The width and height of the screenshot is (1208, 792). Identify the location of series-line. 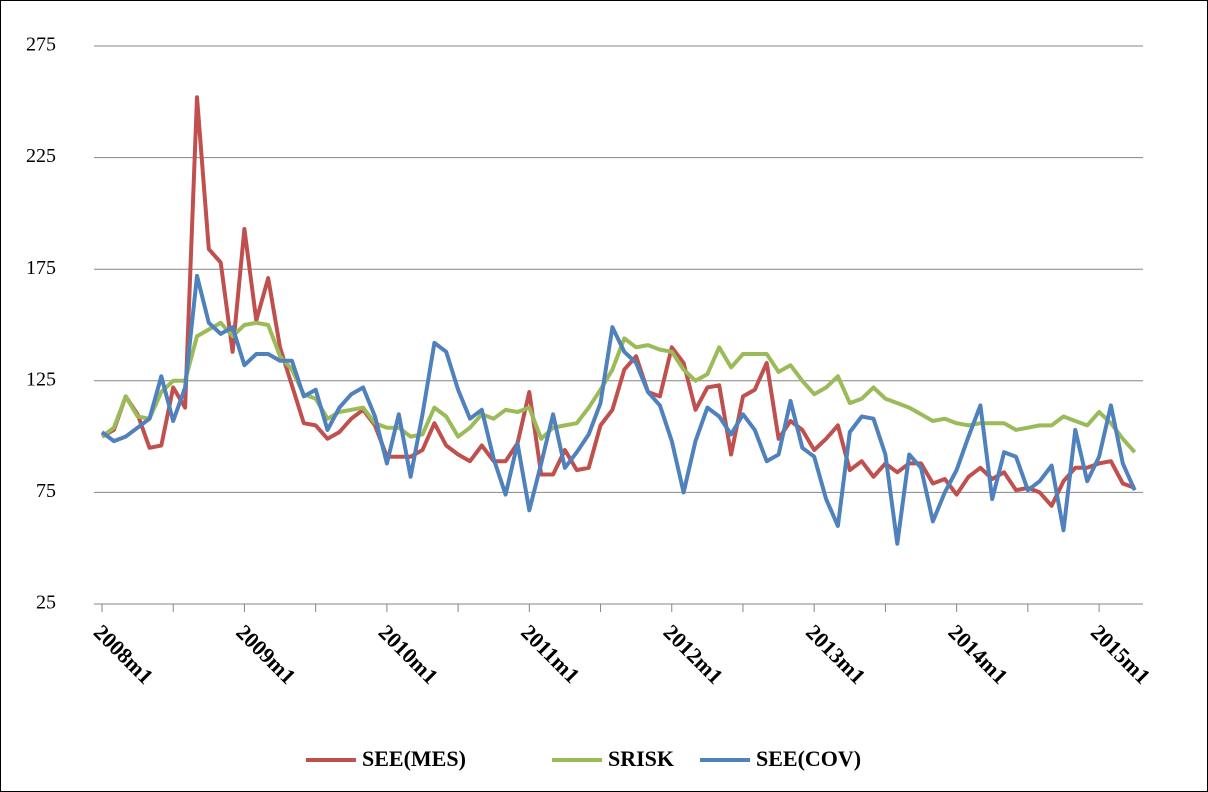
(618, 387).